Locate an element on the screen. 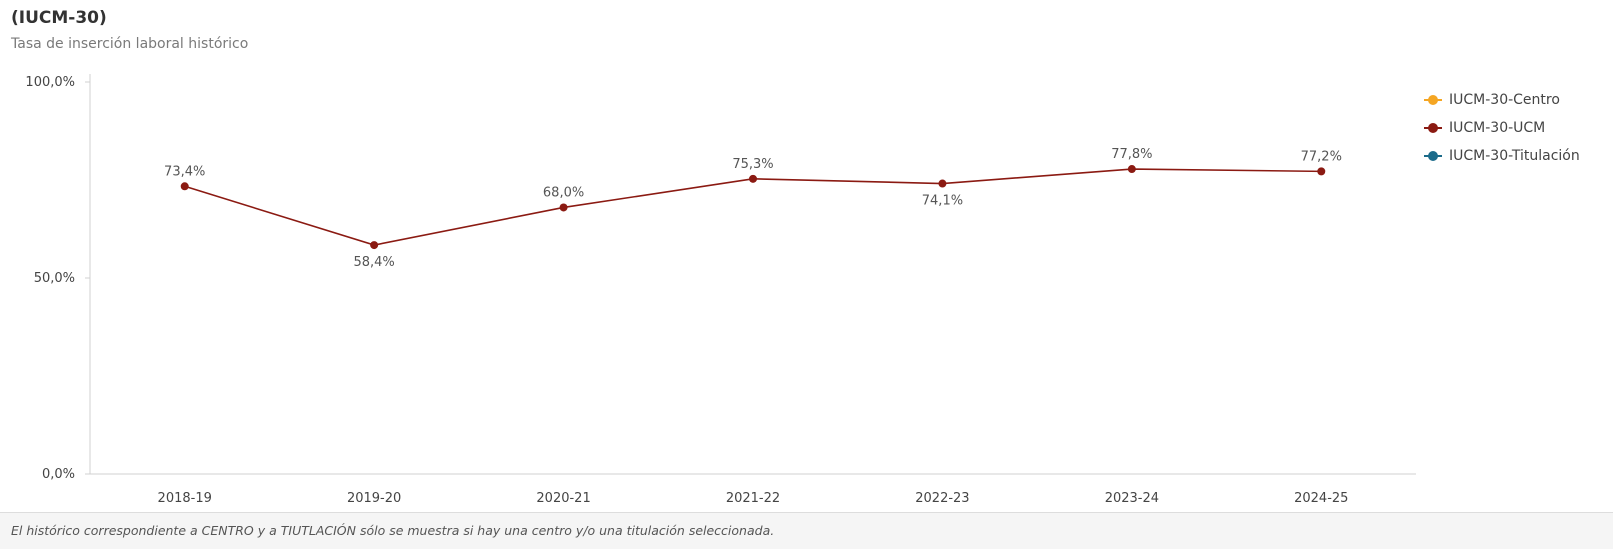  data-label: 75,3% is located at coordinates (752, 164).